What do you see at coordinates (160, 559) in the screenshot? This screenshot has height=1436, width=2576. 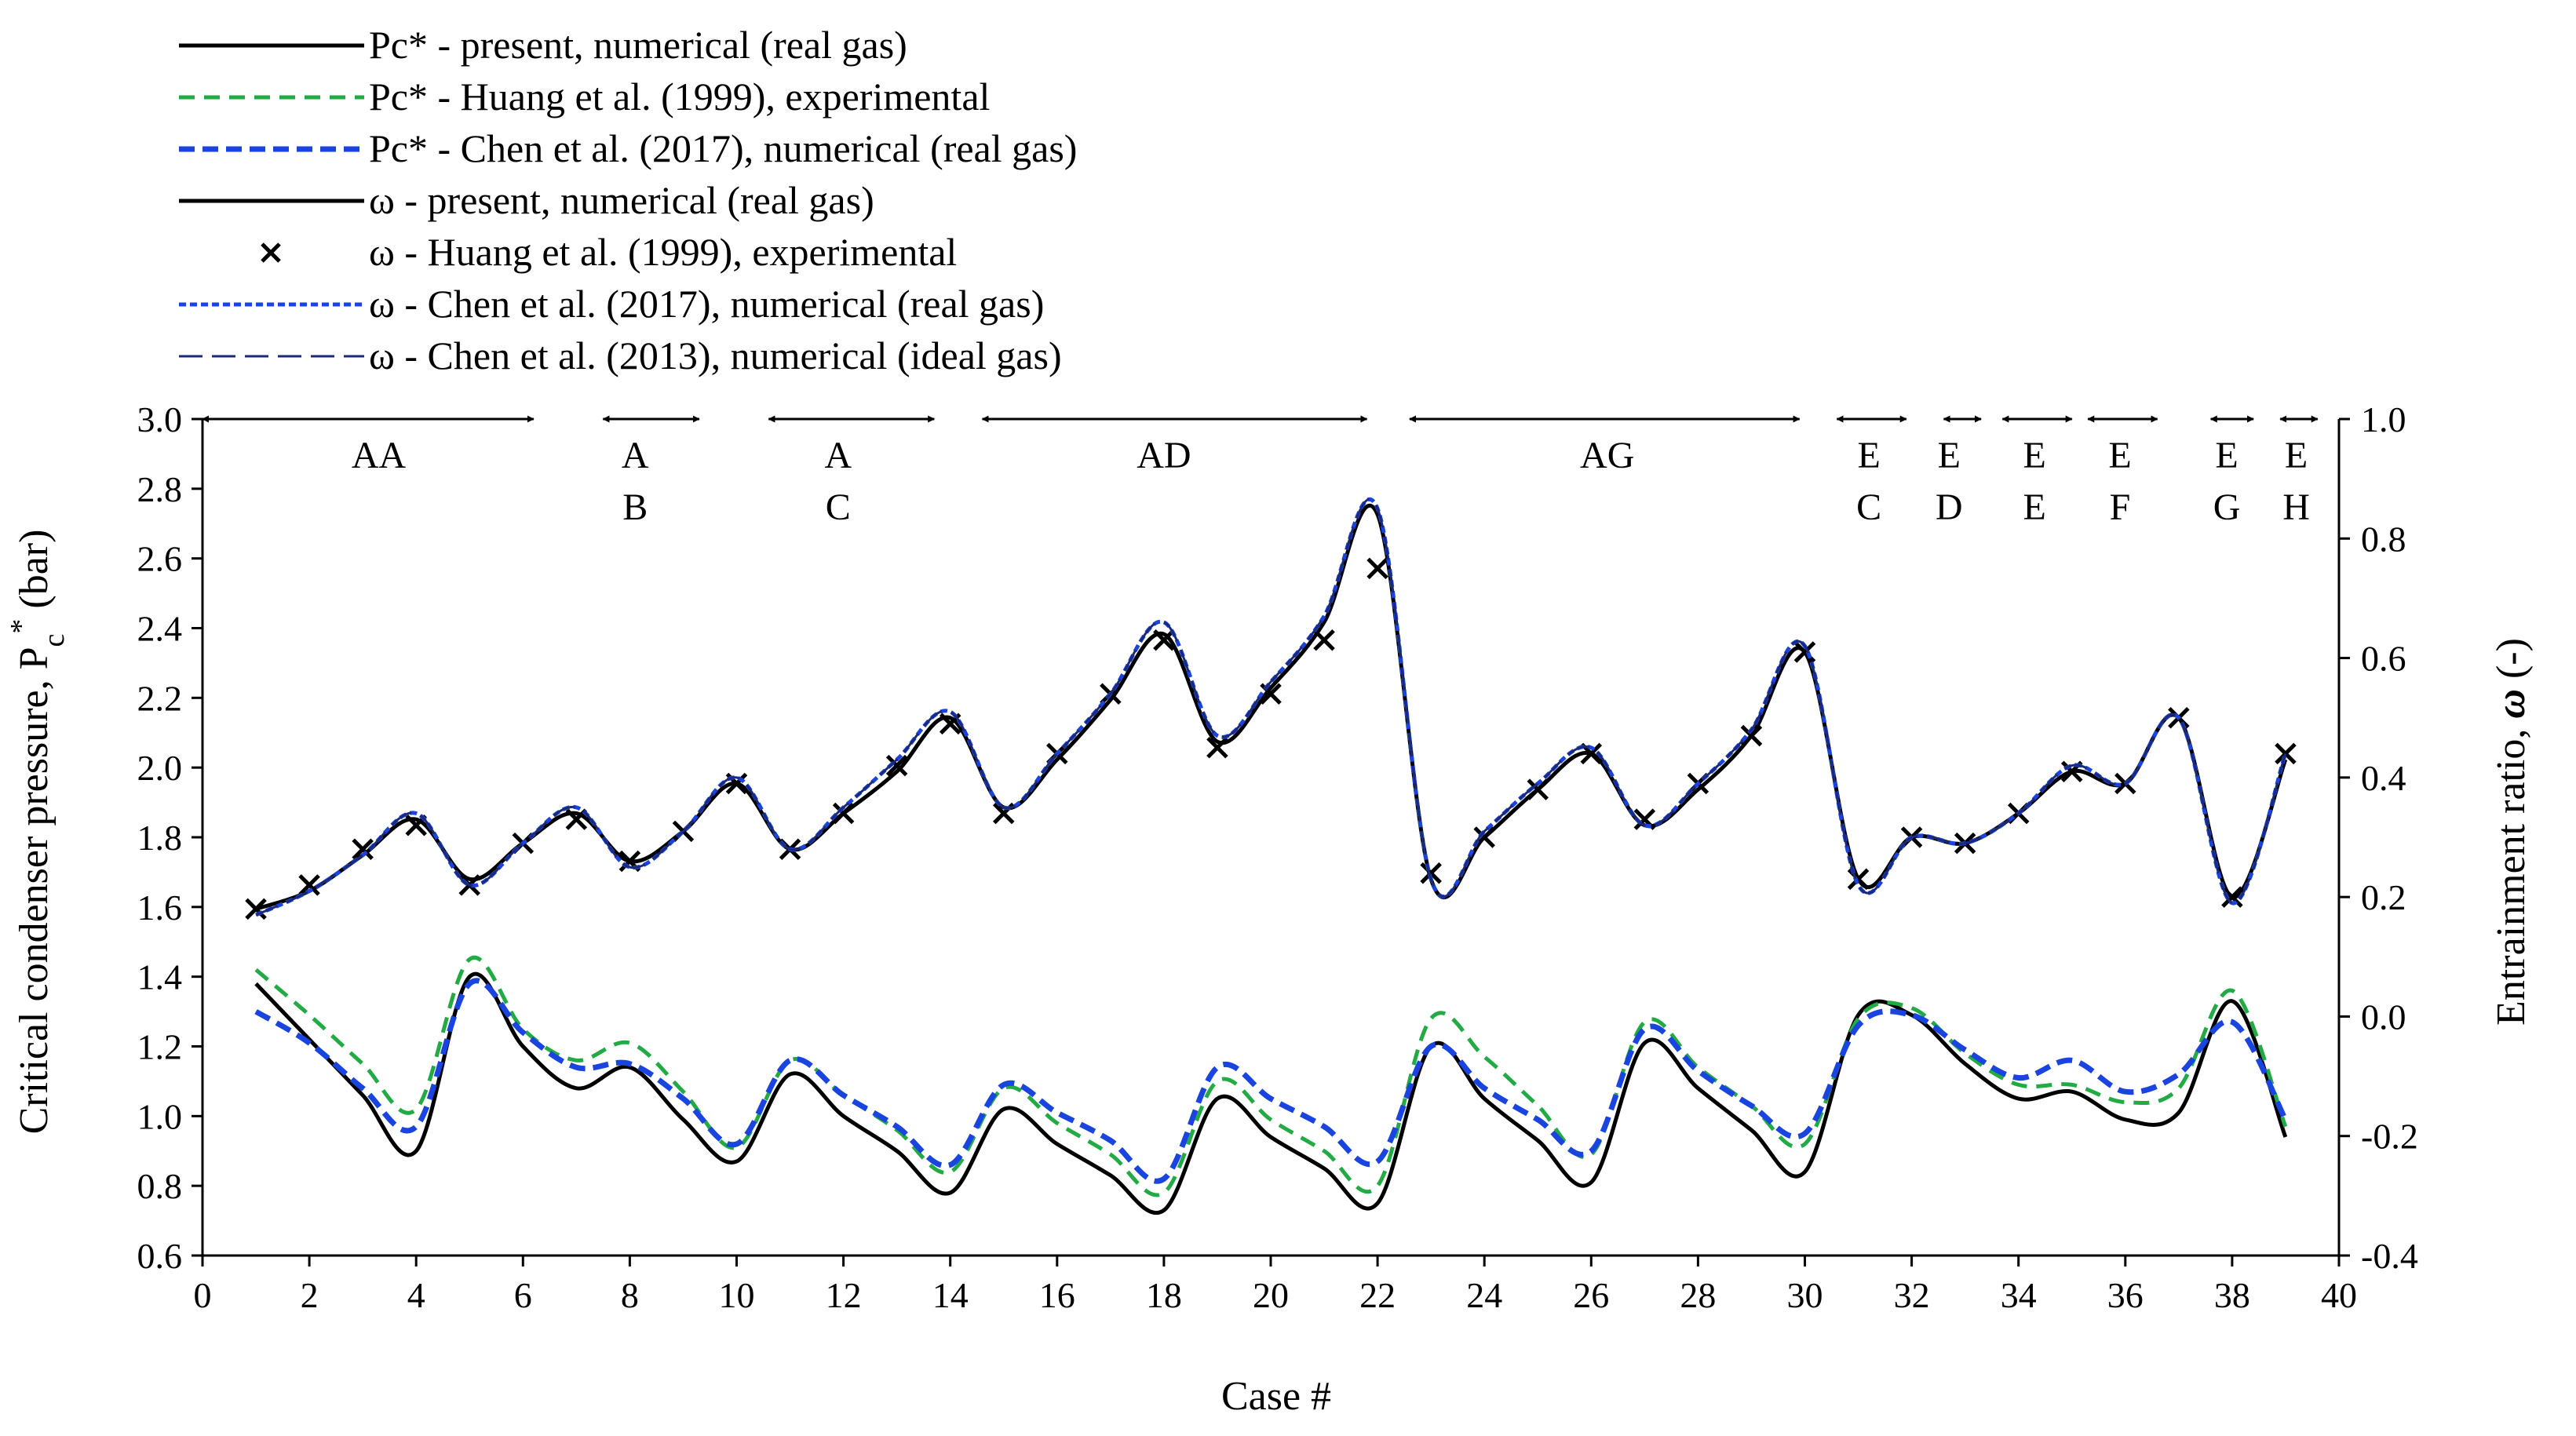 I see `y-left-tick-label: 2.6` at bounding box center [160, 559].